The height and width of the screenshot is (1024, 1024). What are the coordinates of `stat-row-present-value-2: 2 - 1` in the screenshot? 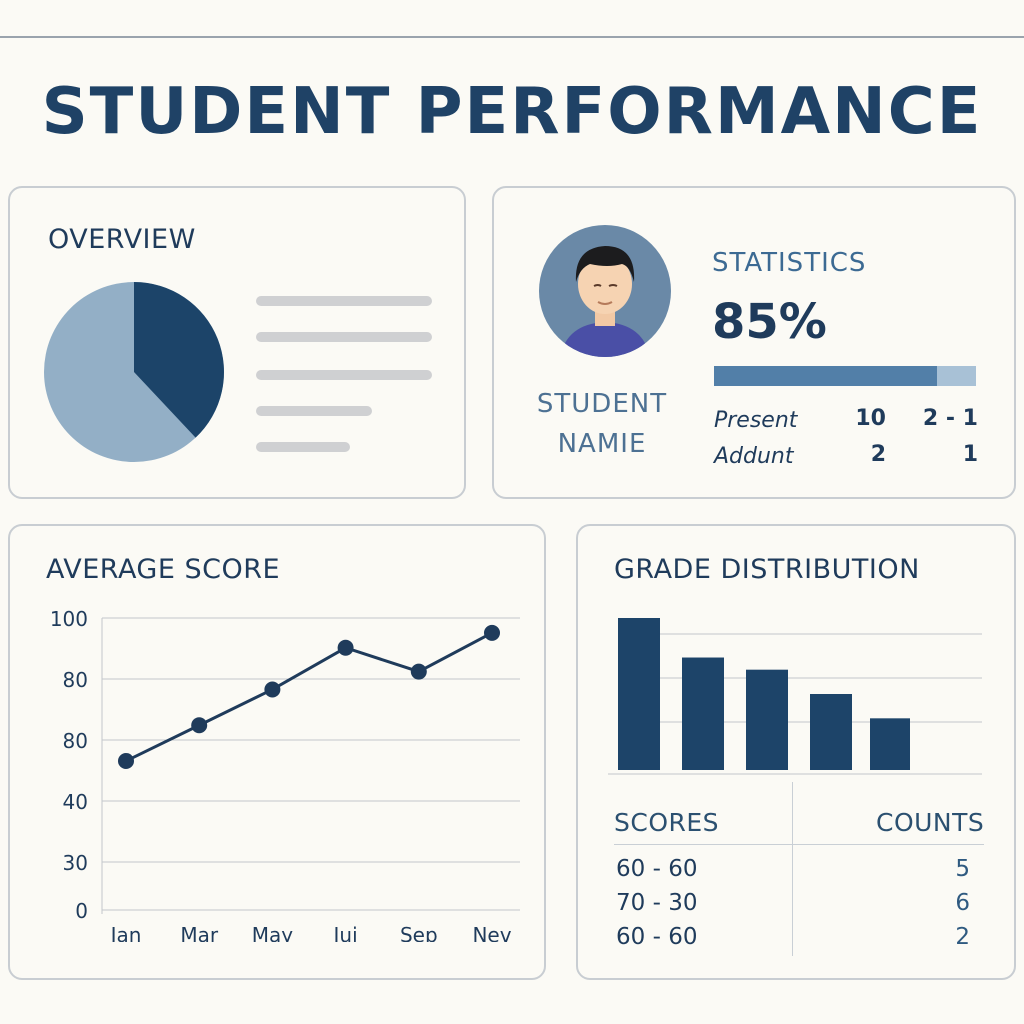 It's located at (950, 418).